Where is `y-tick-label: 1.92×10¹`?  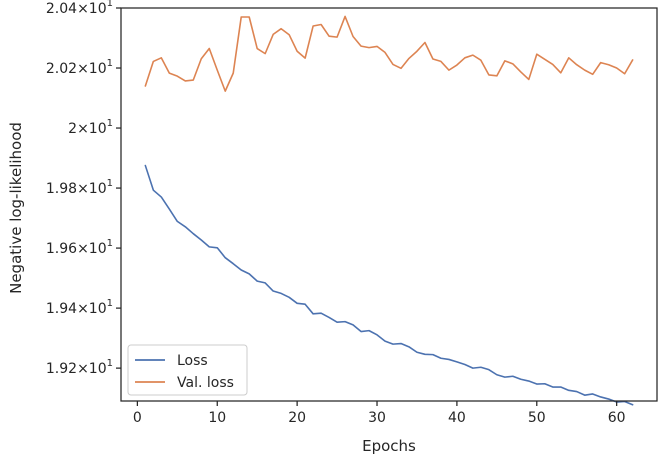 y-tick-label: 1.92×10¹ is located at coordinates (79, 367).